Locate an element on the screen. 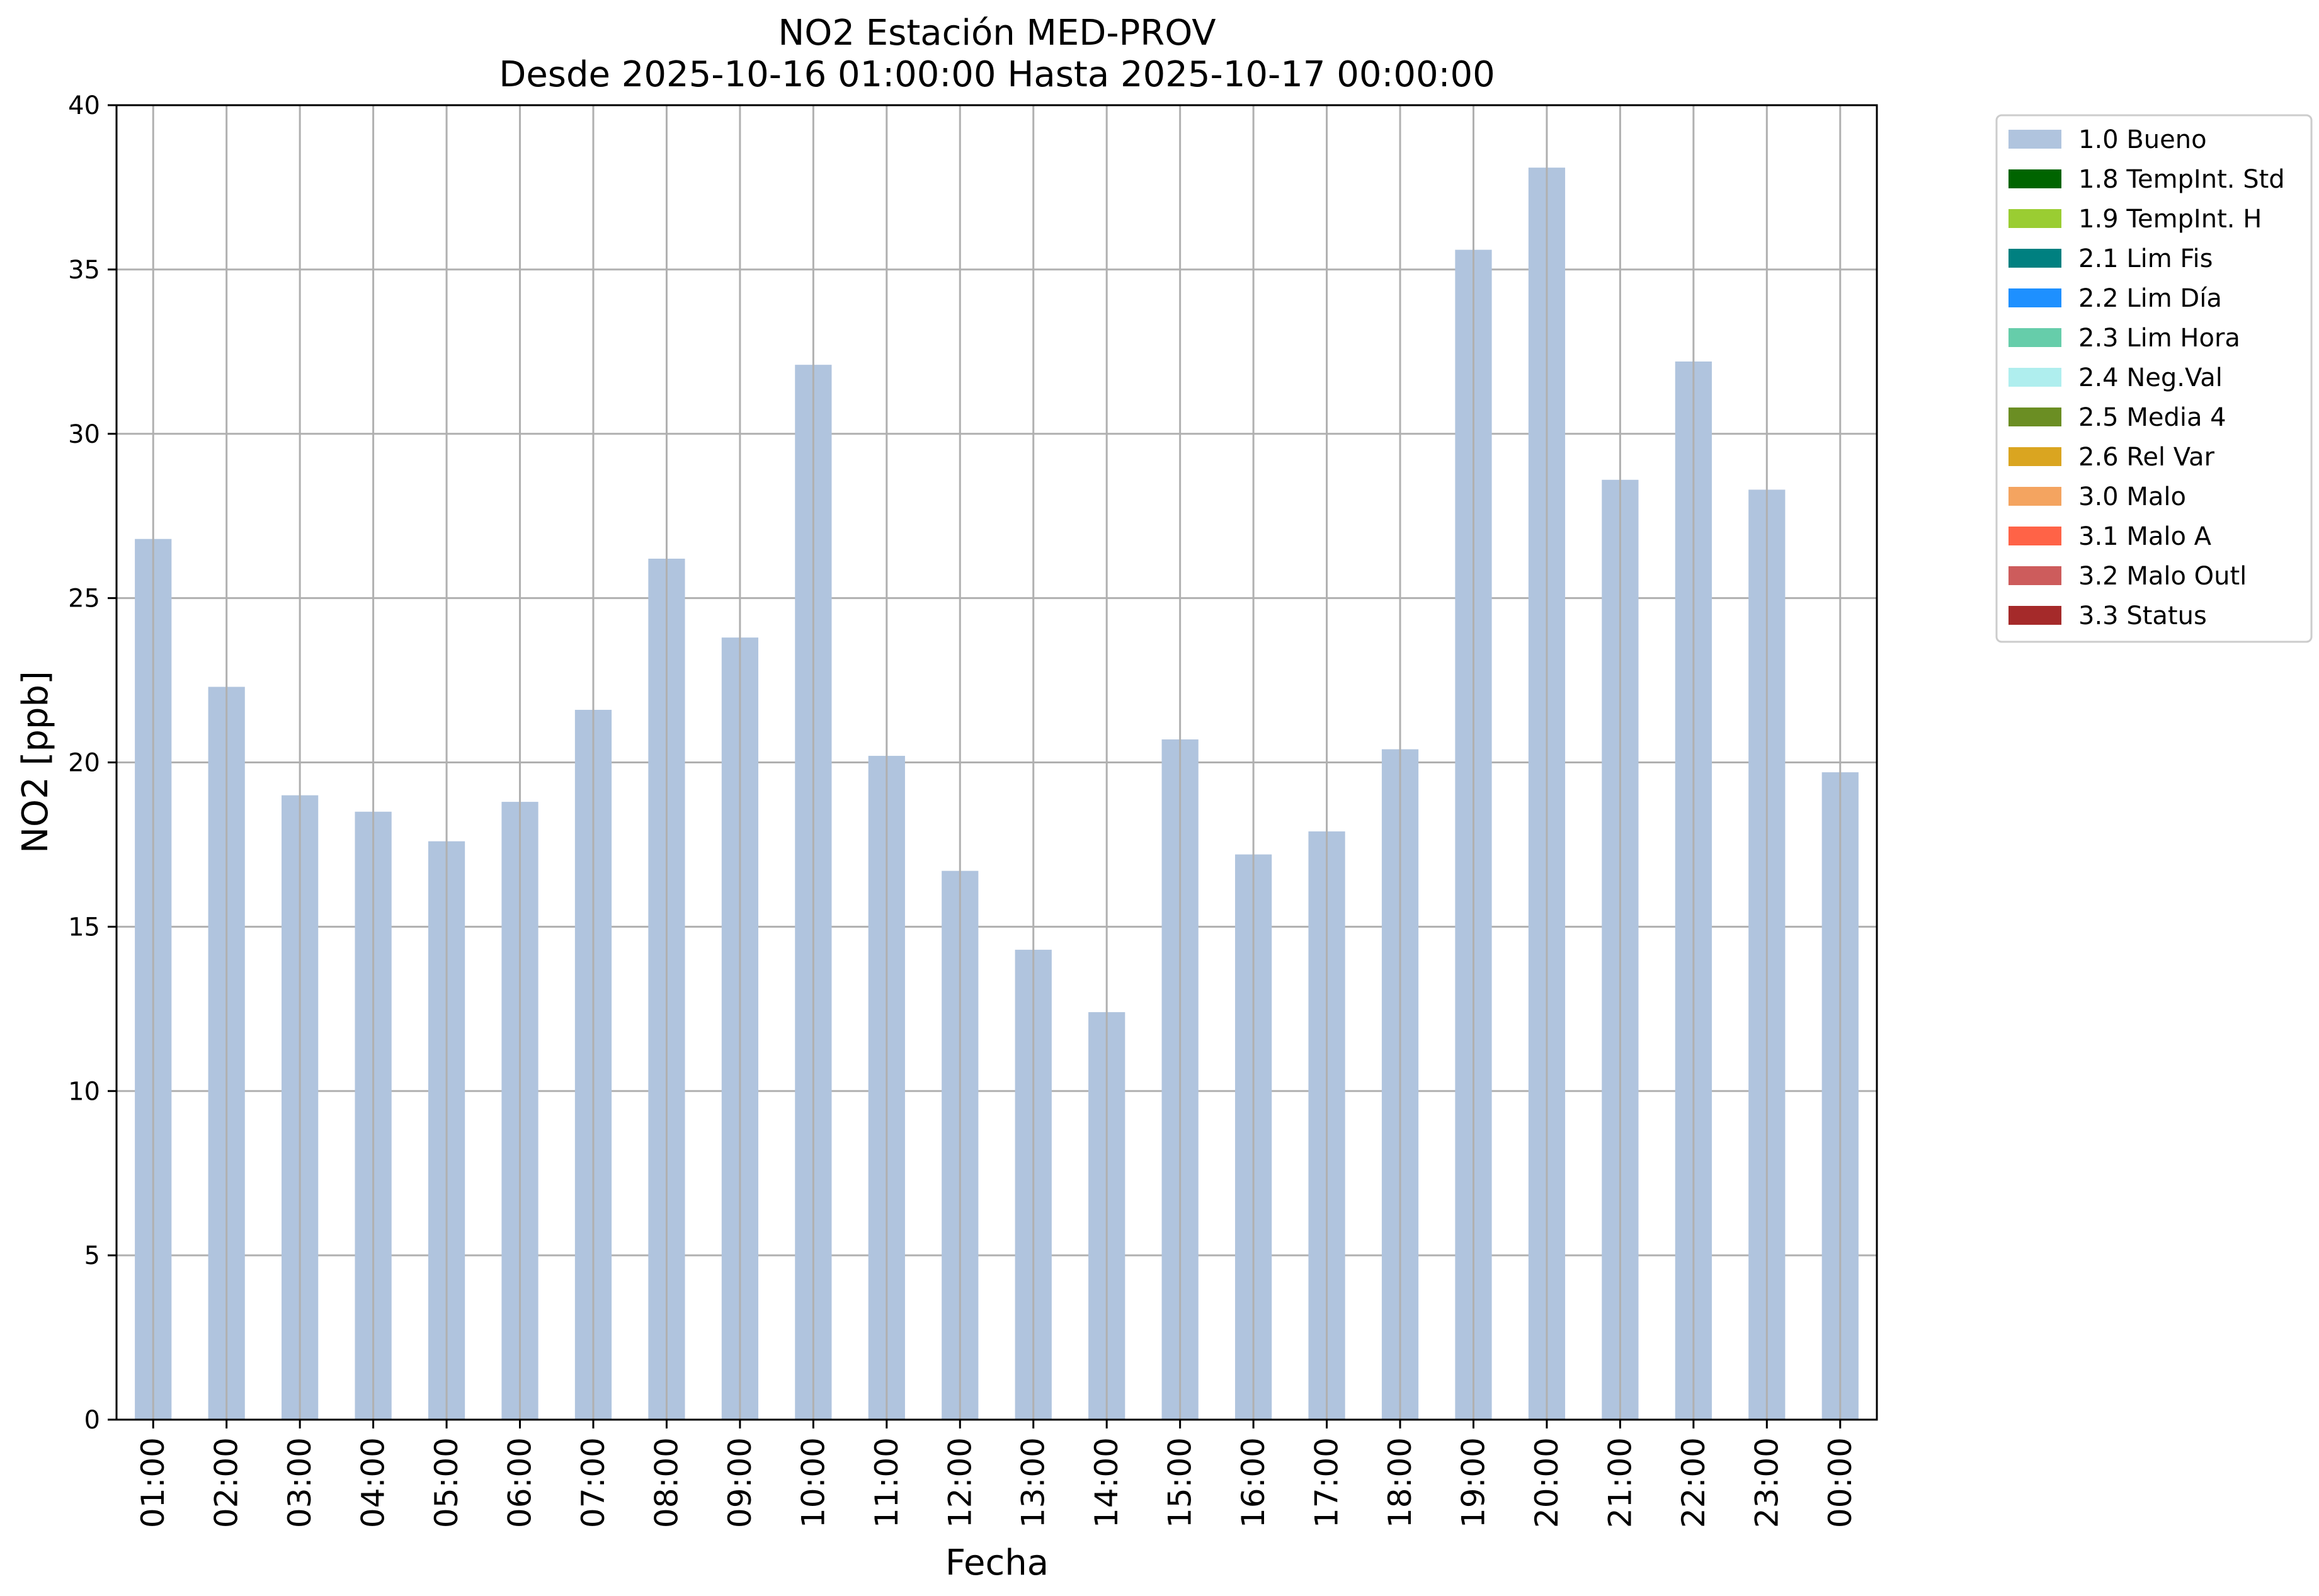 The height and width of the screenshot is (1596, 2319). y-tick-label: 5 is located at coordinates (92, 1255).